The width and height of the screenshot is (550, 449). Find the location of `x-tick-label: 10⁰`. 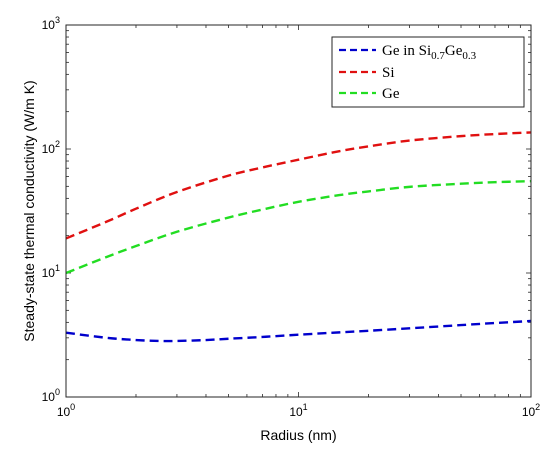

x-tick-label: 10⁰ is located at coordinates (66, 410).